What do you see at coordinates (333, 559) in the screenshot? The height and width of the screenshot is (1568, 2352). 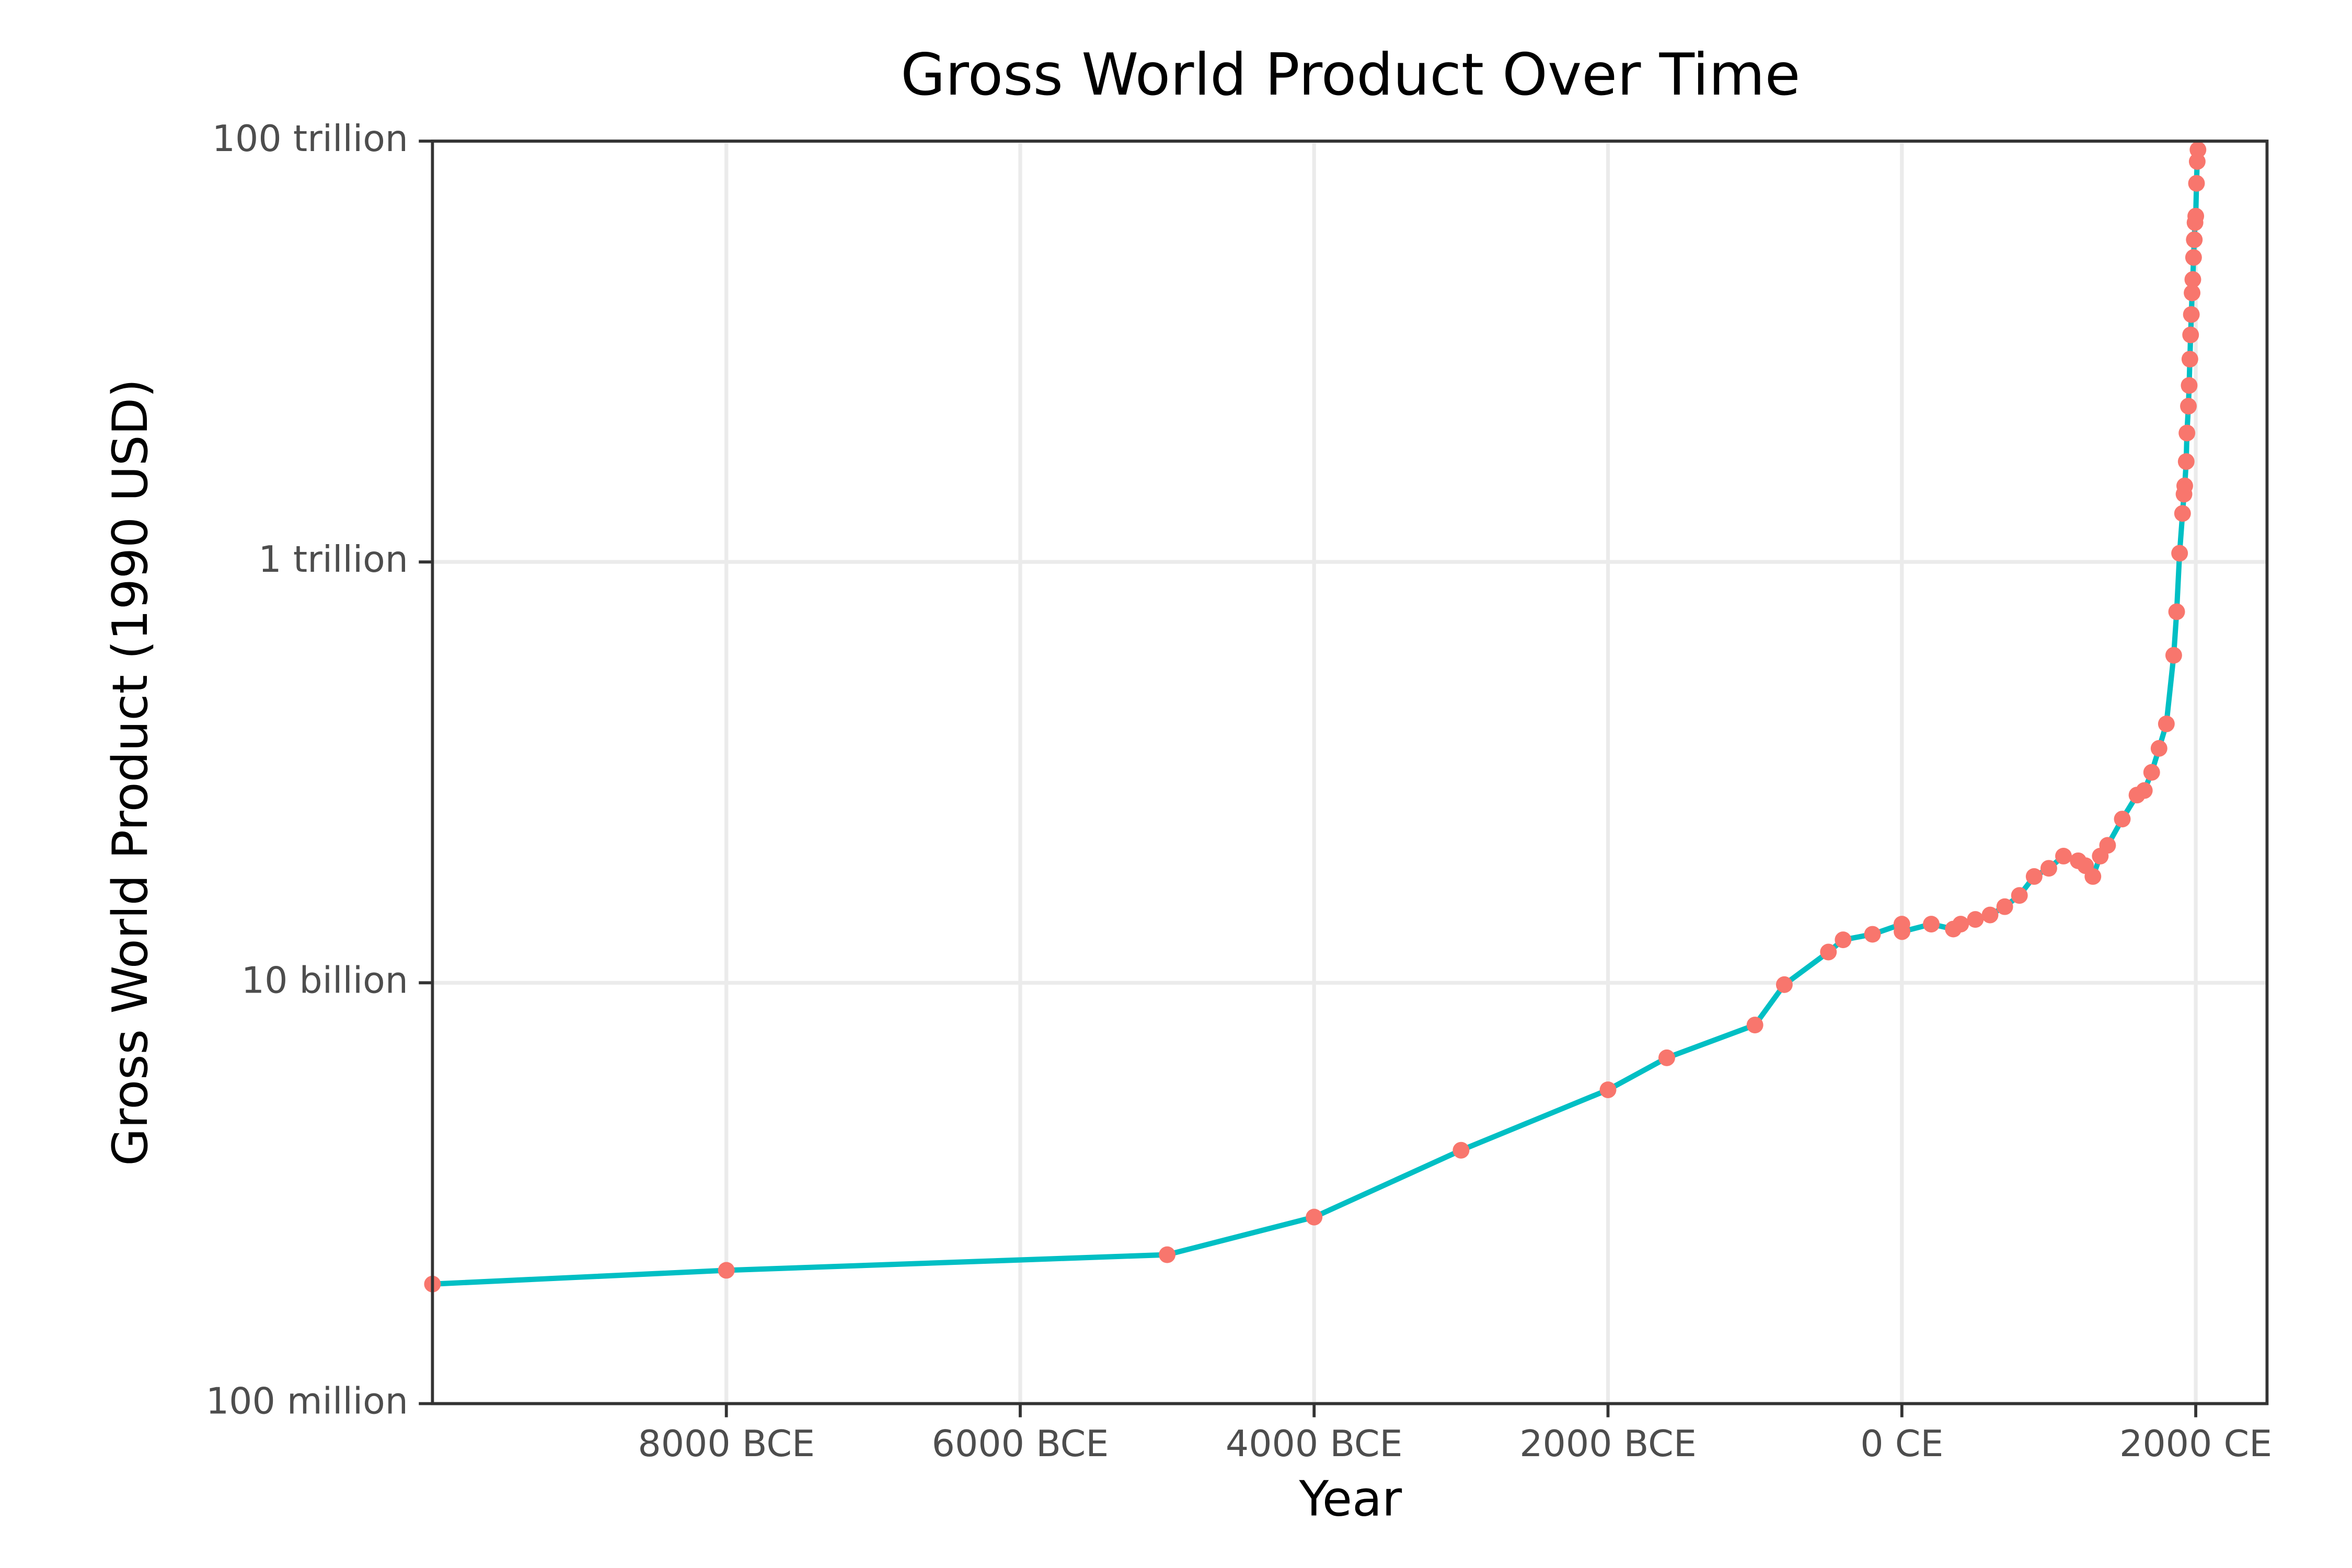 I see `y-tick-label: 1 trillion` at bounding box center [333, 559].